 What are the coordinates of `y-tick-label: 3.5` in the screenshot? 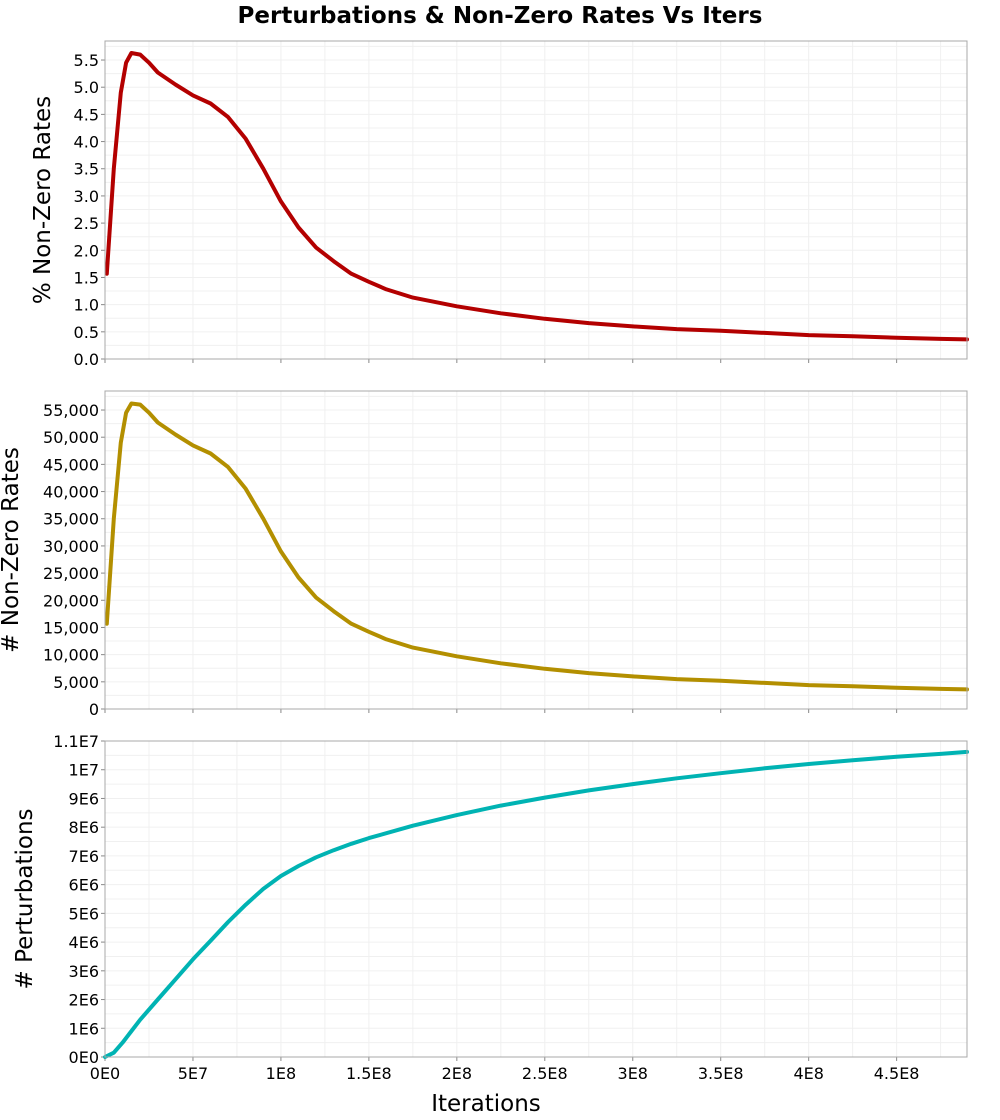 It's located at (86, 169).